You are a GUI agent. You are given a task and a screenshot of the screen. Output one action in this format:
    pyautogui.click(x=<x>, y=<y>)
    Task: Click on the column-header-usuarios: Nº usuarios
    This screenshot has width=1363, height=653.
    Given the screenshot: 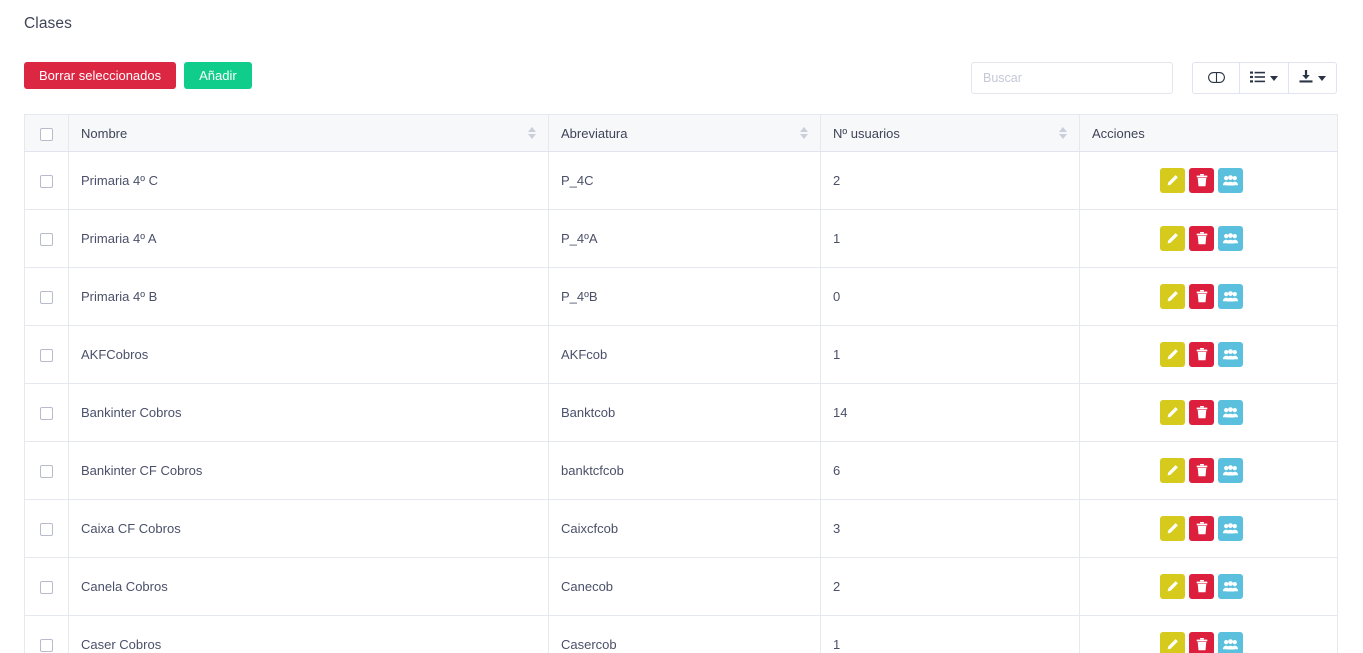 What is the action you would take?
    pyautogui.click(x=950, y=133)
    